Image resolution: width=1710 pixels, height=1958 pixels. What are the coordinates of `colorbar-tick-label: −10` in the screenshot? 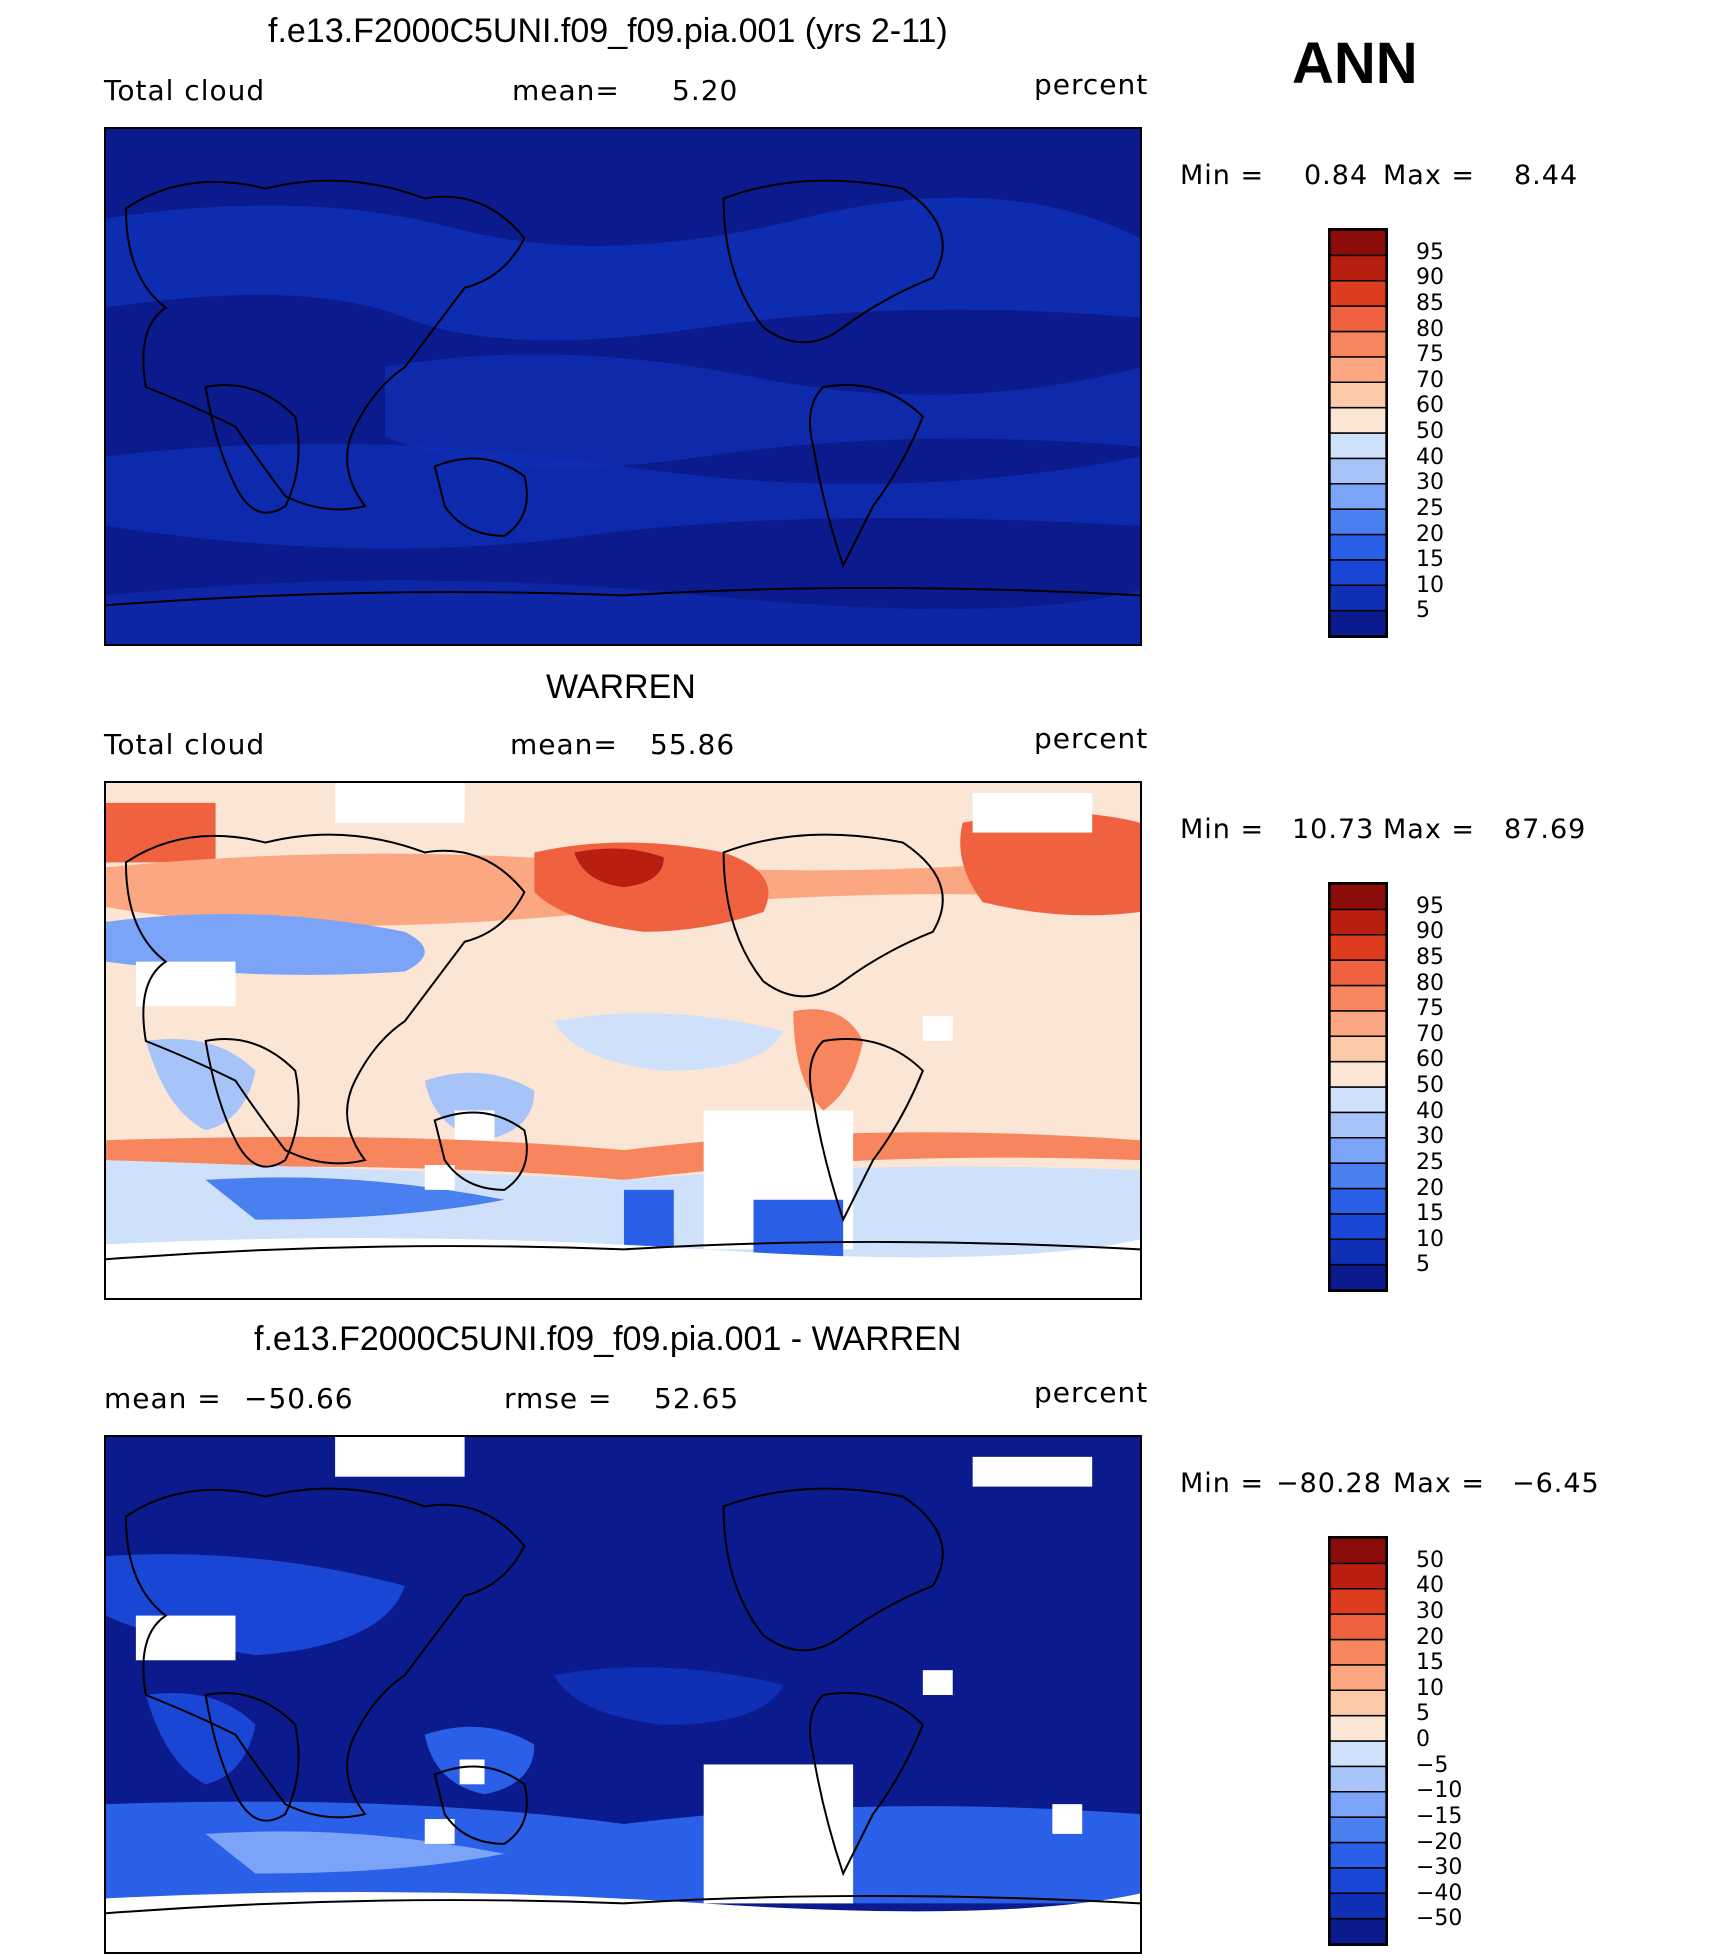 It's located at (1439, 1791).